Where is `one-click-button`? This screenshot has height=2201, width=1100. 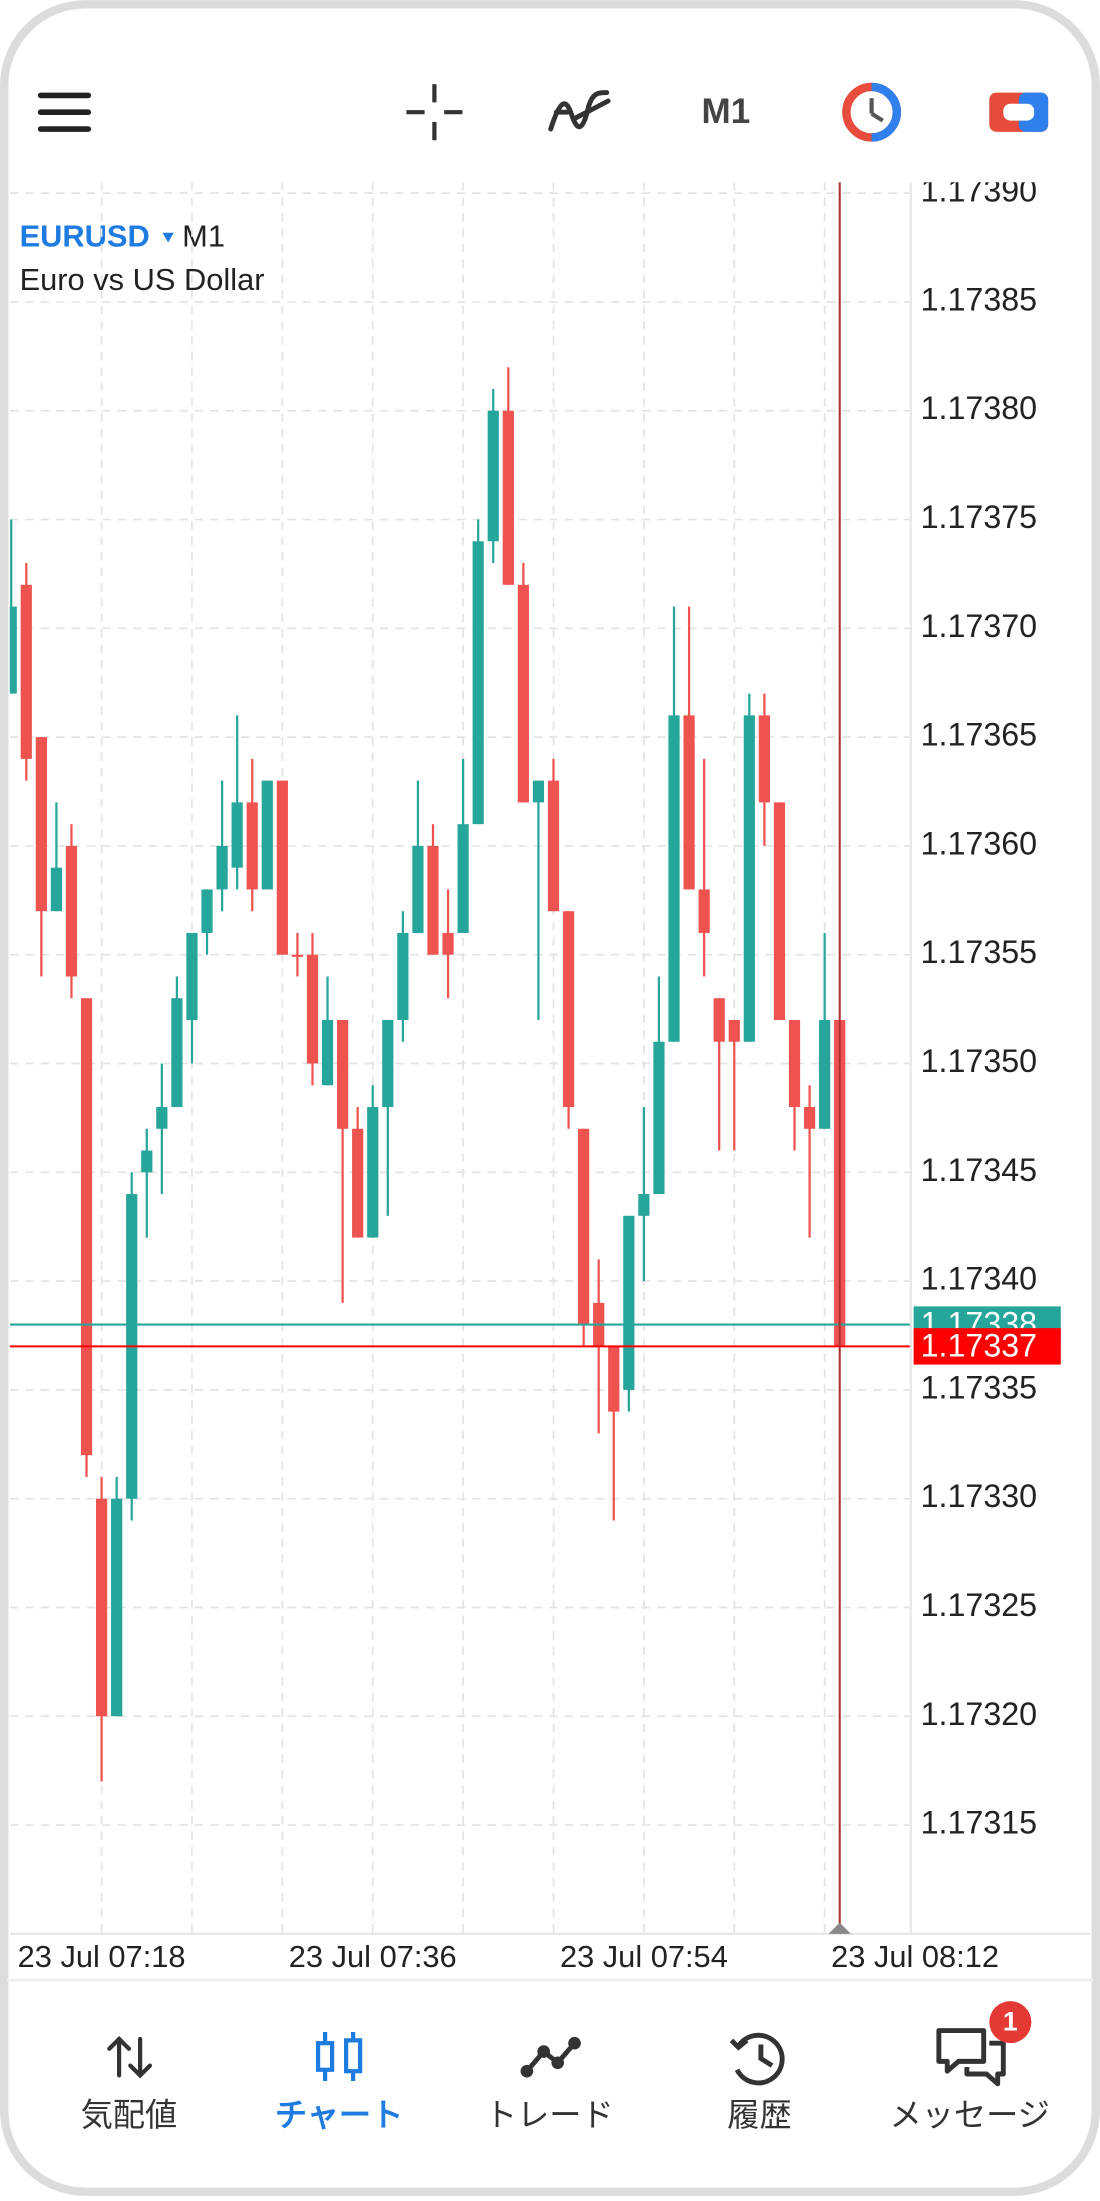
one-click-button is located at coordinates (1019, 112).